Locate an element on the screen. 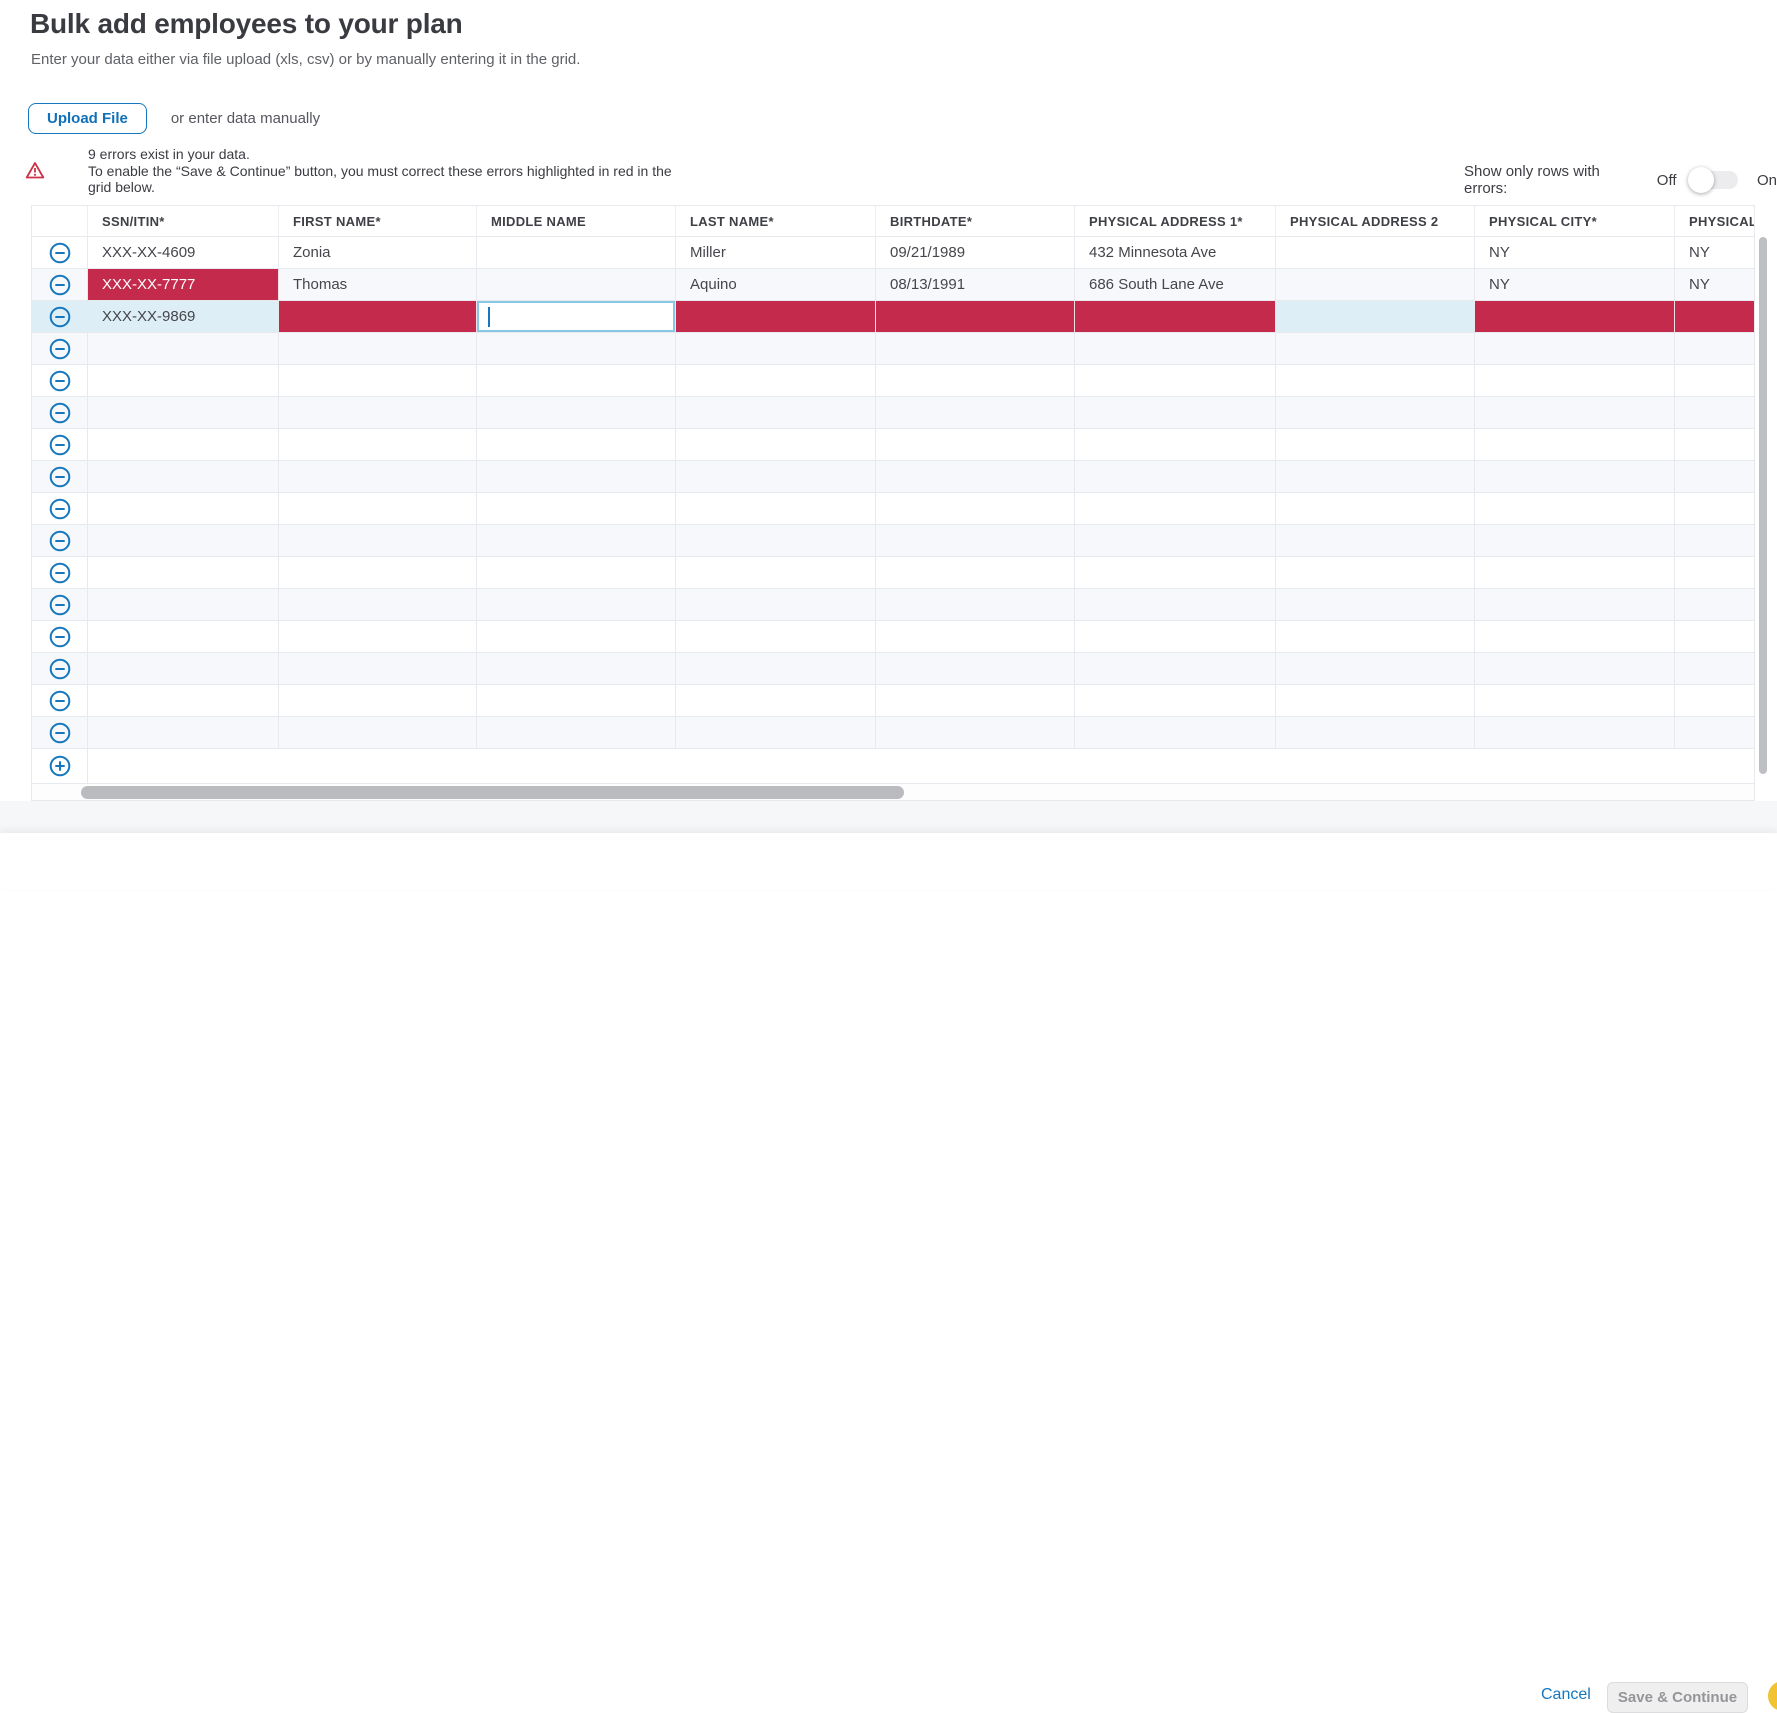 The width and height of the screenshot is (1777, 1713). grid-cell-last: Miller is located at coordinates (776, 253).